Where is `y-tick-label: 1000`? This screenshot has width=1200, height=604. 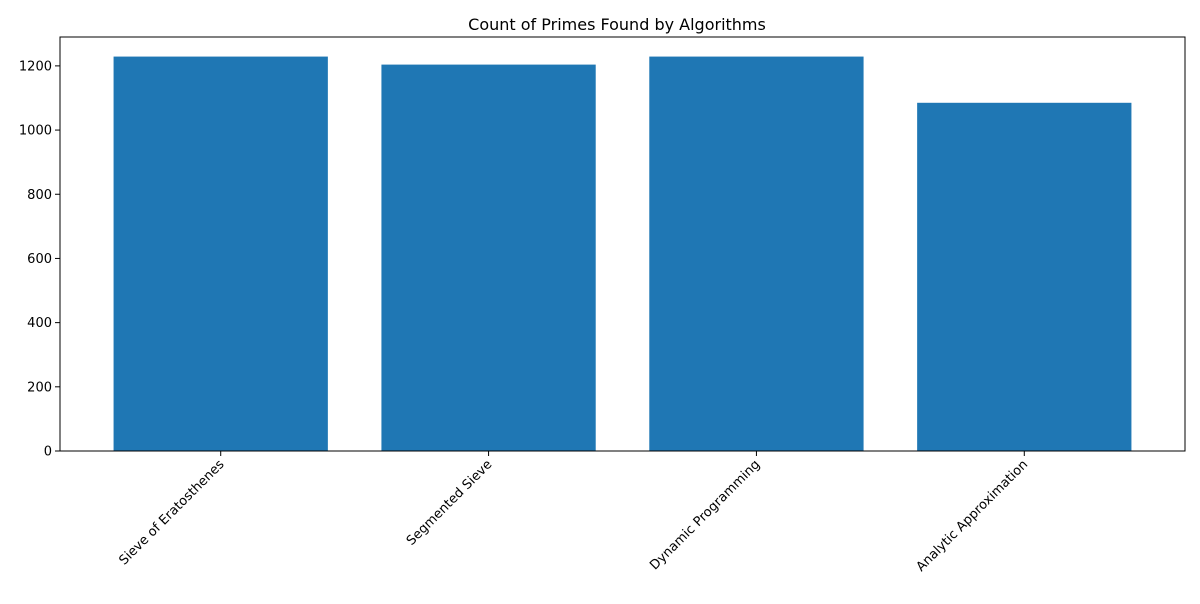 y-tick-label: 1000 is located at coordinates (35, 131).